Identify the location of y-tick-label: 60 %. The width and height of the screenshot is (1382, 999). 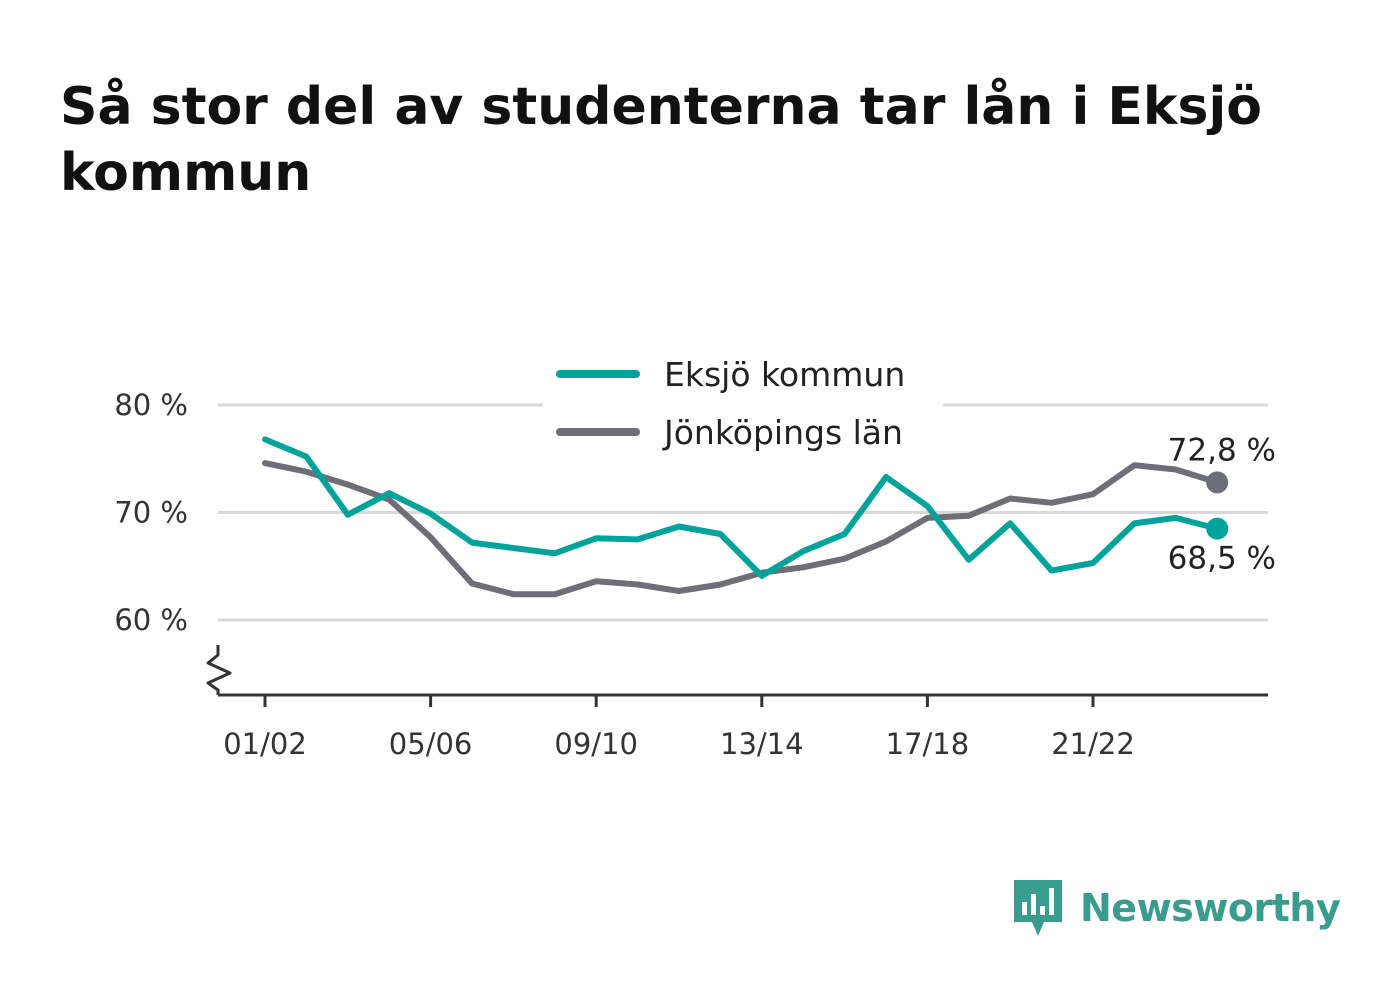
(151, 620).